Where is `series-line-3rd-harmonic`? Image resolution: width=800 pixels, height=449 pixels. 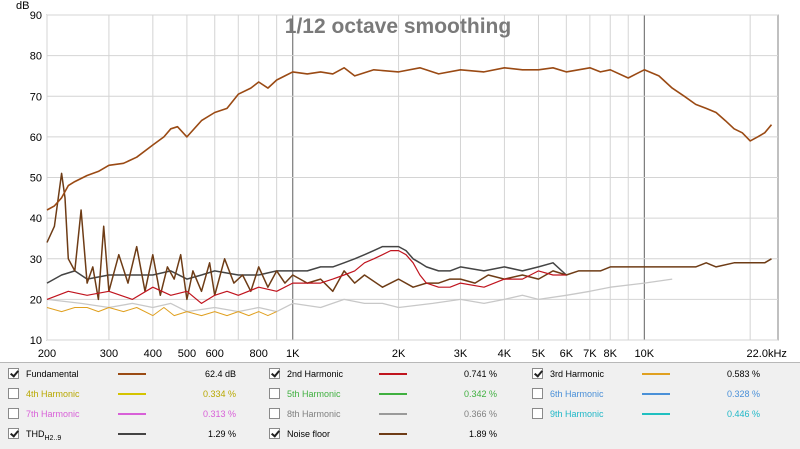
series-line-3rd-harmonic is located at coordinates (161, 312).